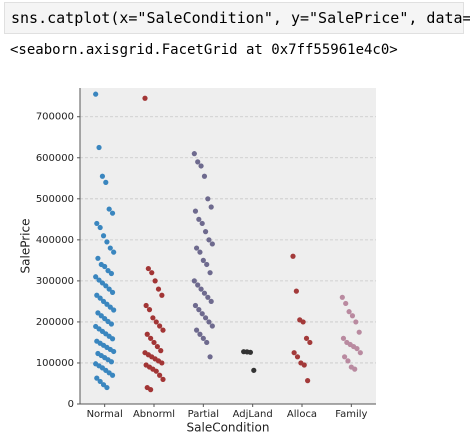 The height and width of the screenshot is (448, 470). I want to click on y-tick-label: 500000, so click(55, 199).